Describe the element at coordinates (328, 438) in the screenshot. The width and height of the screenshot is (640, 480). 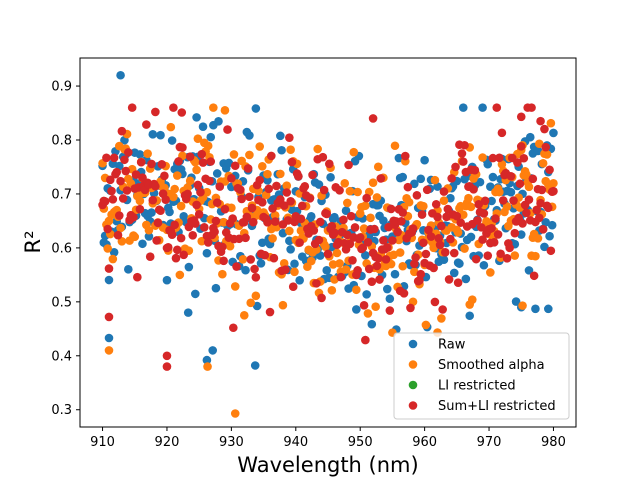
I see `x-axis-ticks: 910 920 930 940 950 960 970 980` at that location.